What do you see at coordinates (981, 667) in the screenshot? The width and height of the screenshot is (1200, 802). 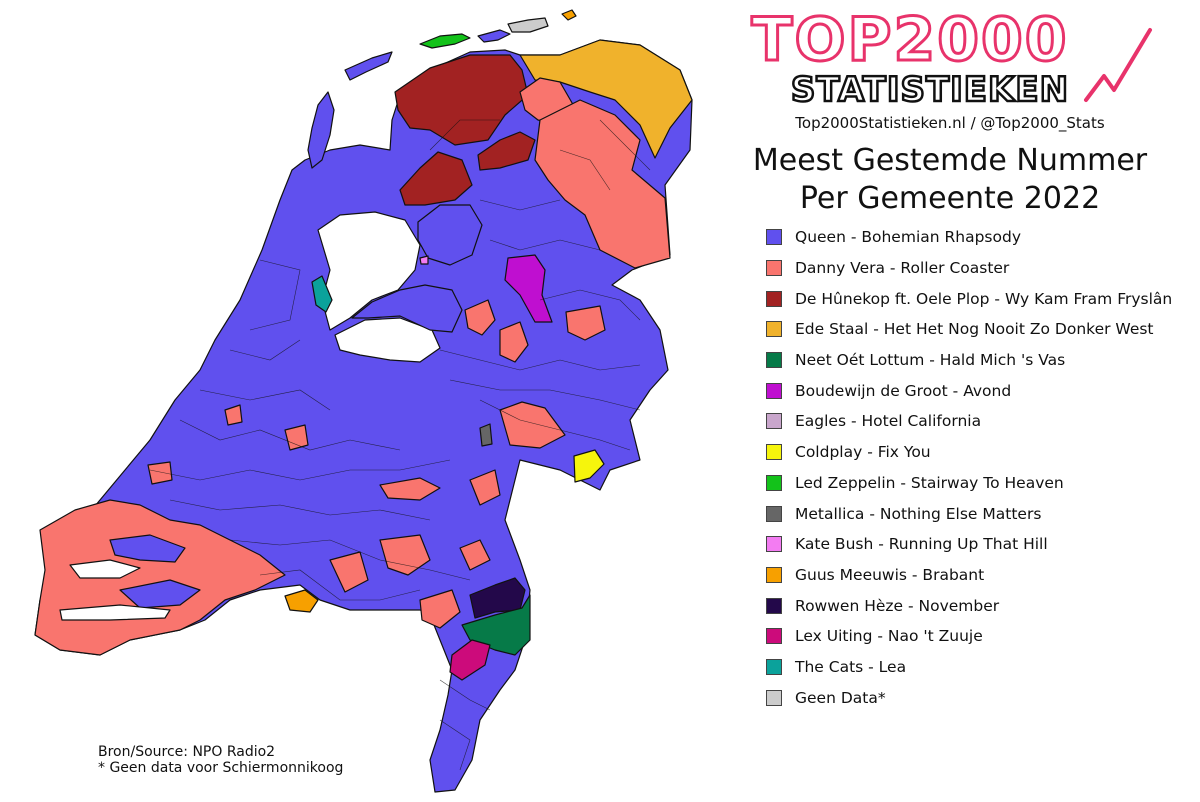 I see `legend-item: The Cats - Lea` at bounding box center [981, 667].